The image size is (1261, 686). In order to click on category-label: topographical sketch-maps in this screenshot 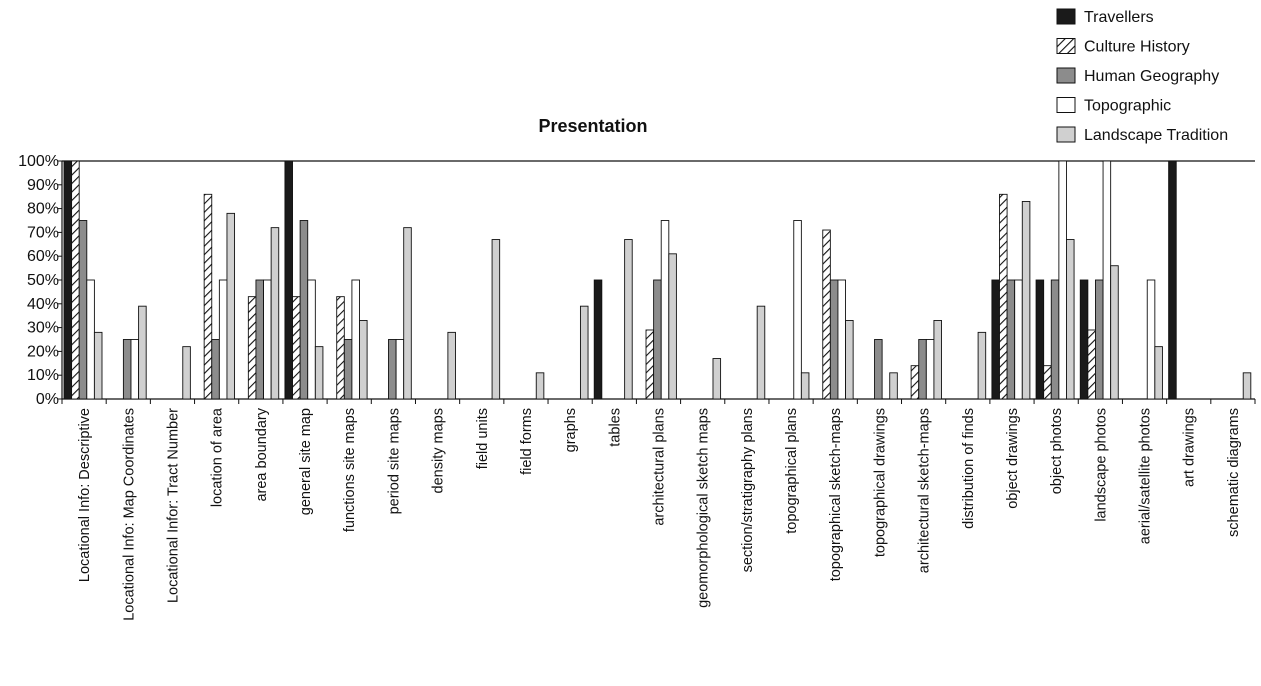, I will do `click(836, 494)`.